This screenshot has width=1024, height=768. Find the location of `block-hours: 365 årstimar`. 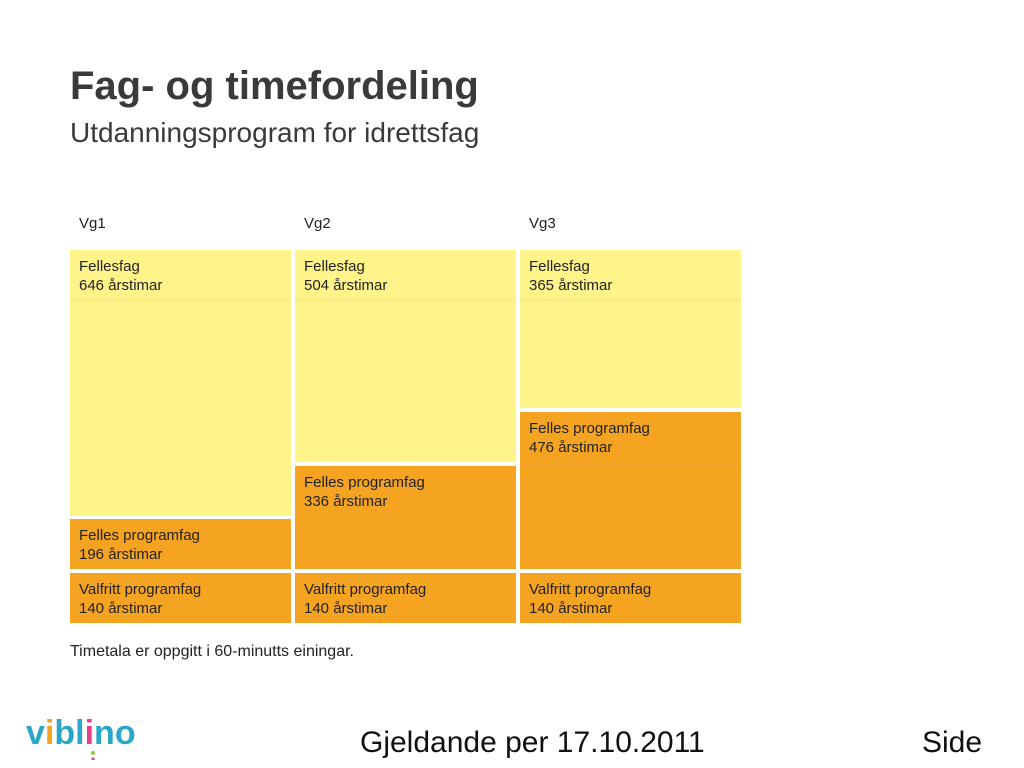

block-hours: 365 årstimar is located at coordinates (571, 285).